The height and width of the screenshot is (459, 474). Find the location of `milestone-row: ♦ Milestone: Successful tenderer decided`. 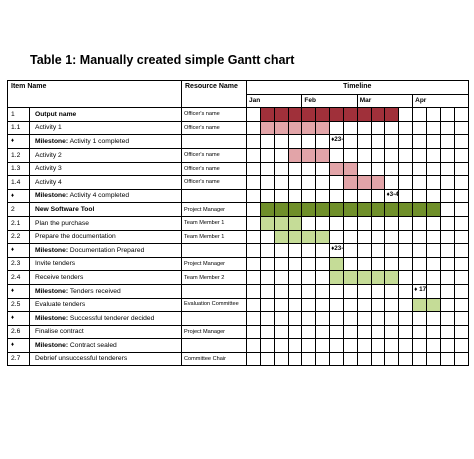

milestone-row: ♦ Milestone: Successful tenderer decided is located at coordinates (238, 318).